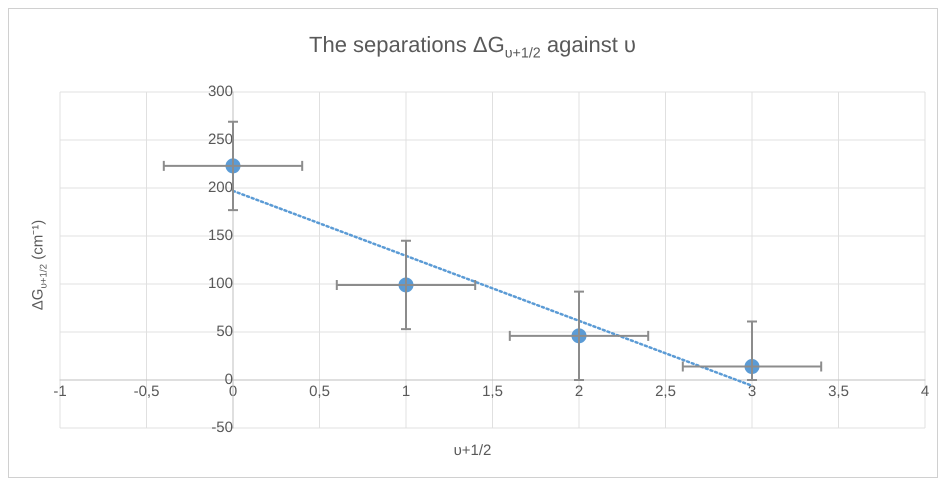 The image size is (945, 479). Describe the element at coordinates (220, 139) in the screenshot. I see `y-tick-label: 250` at that location.